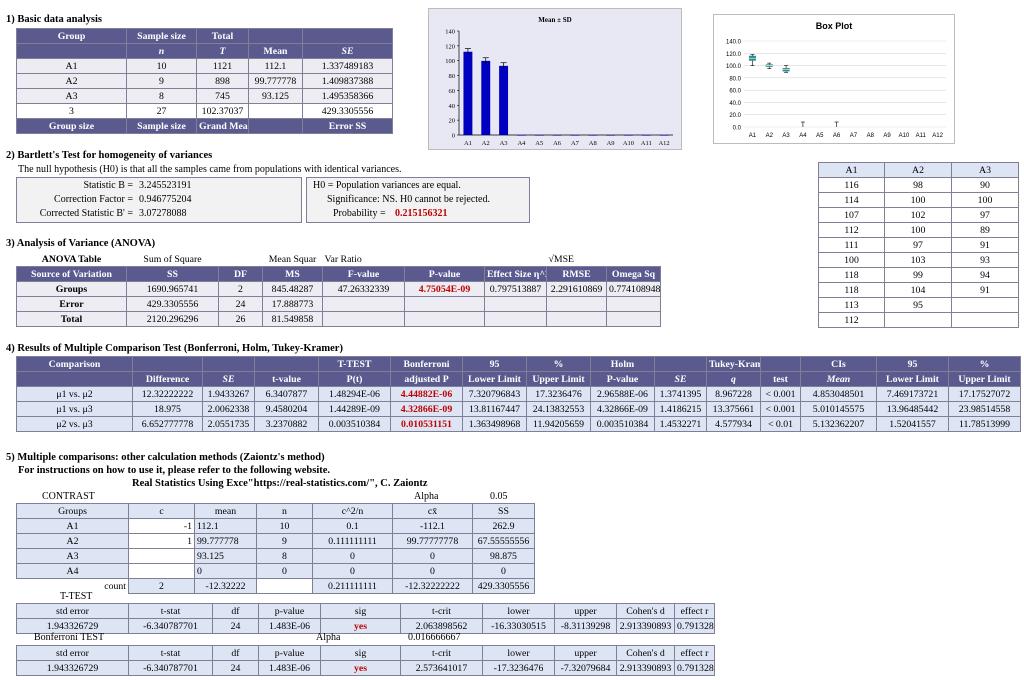 This screenshot has height=680, width=1024. I want to click on table-cell: 2, so click(161, 586).